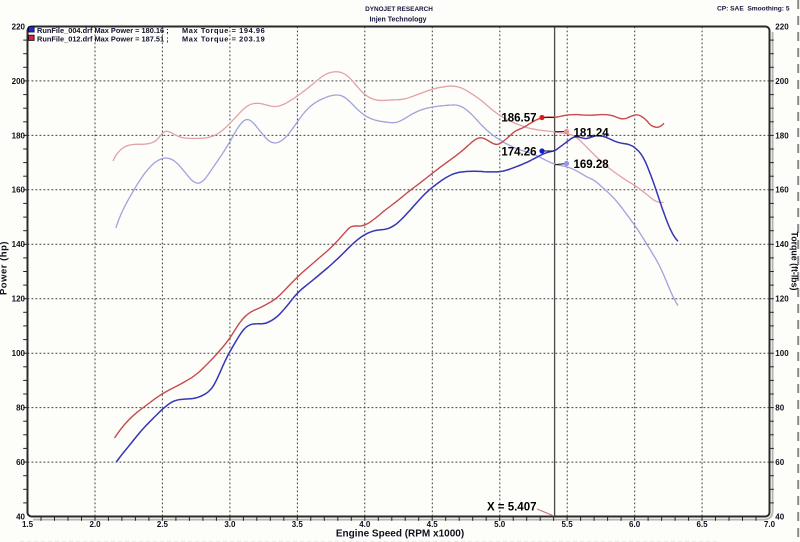 Image resolution: width=800 pixels, height=542 pixels. I want to click on svg-text: 3.5, so click(298, 524).